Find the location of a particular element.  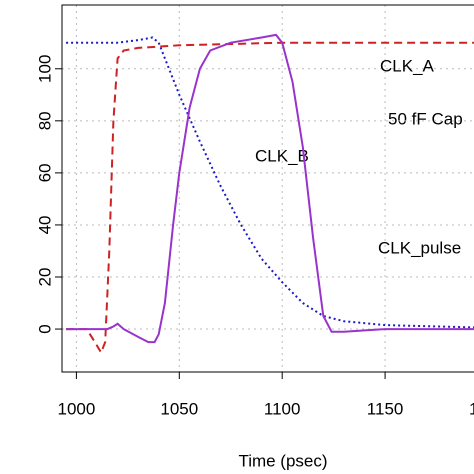

x-tick-label: 1200 is located at coordinates (471, 408).